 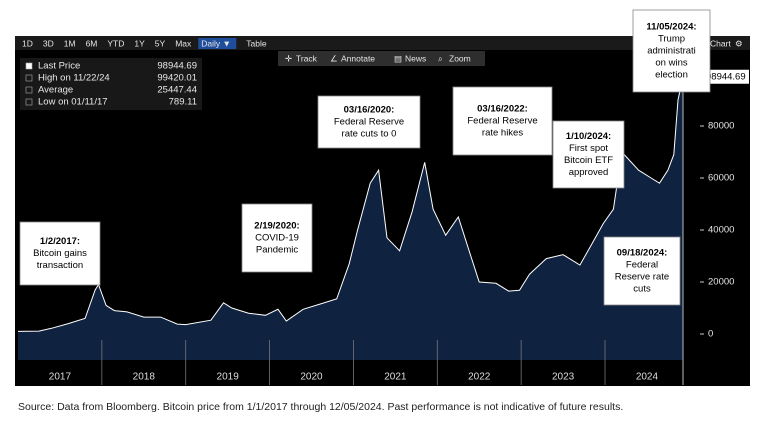 I want to click on annotation-text: administrati, so click(x=671, y=51).